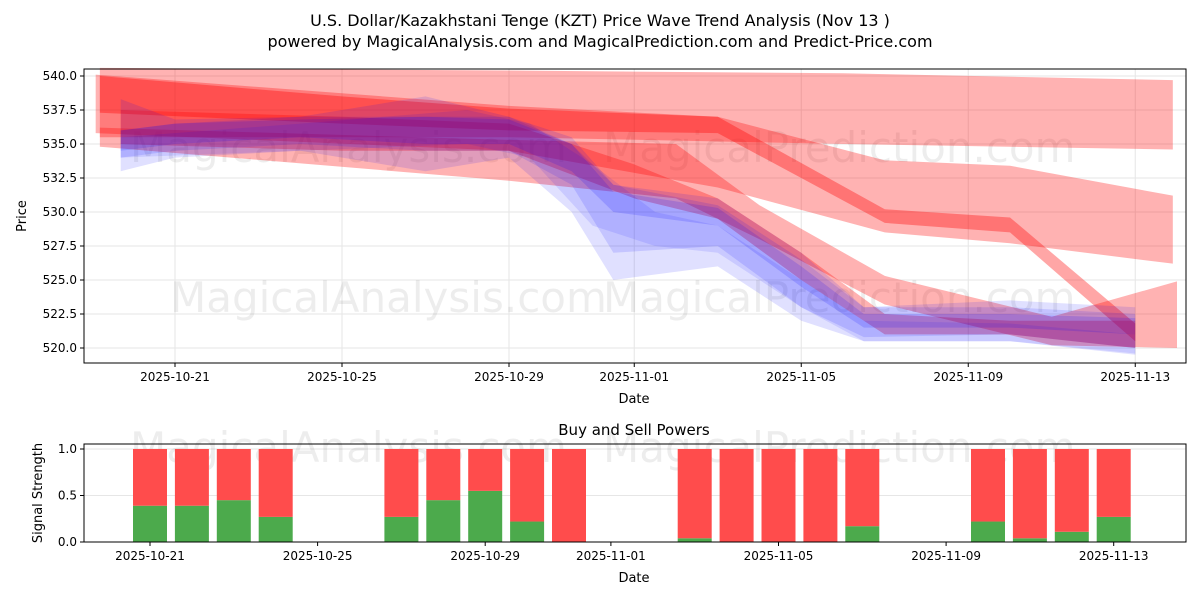 The height and width of the screenshot is (600, 1200). What do you see at coordinates (60, 110) in the screenshot?
I see `y-tick-label: 537.5` at bounding box center [60, 110].